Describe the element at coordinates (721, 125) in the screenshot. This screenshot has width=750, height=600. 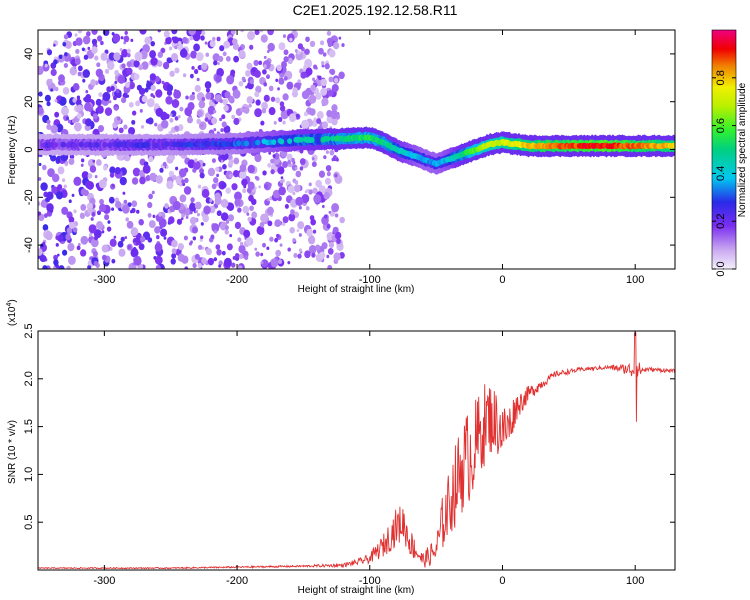
I see `colorbar-tick-label: 0.6` at that location.